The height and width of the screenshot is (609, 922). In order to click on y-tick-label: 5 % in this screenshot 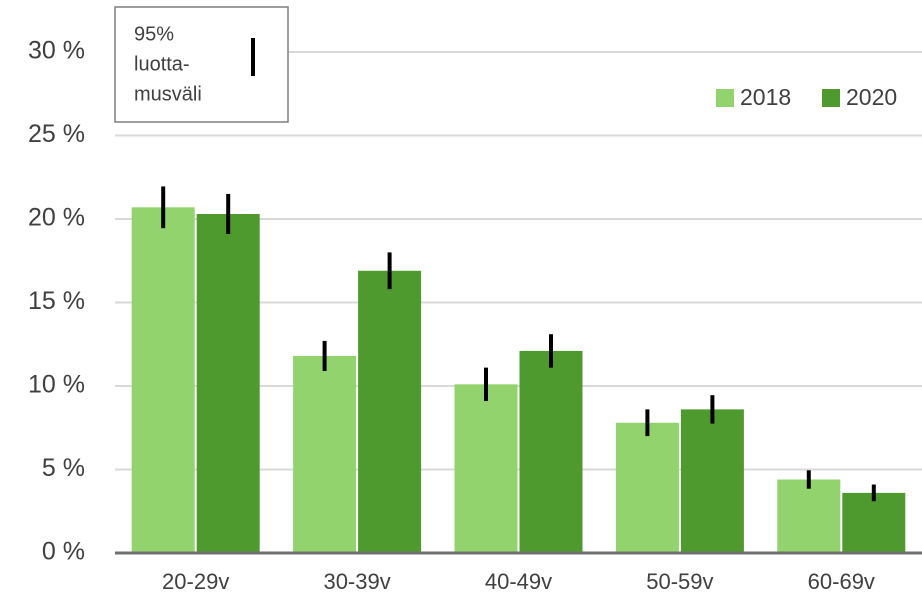, I will do `click(63, 468)`.